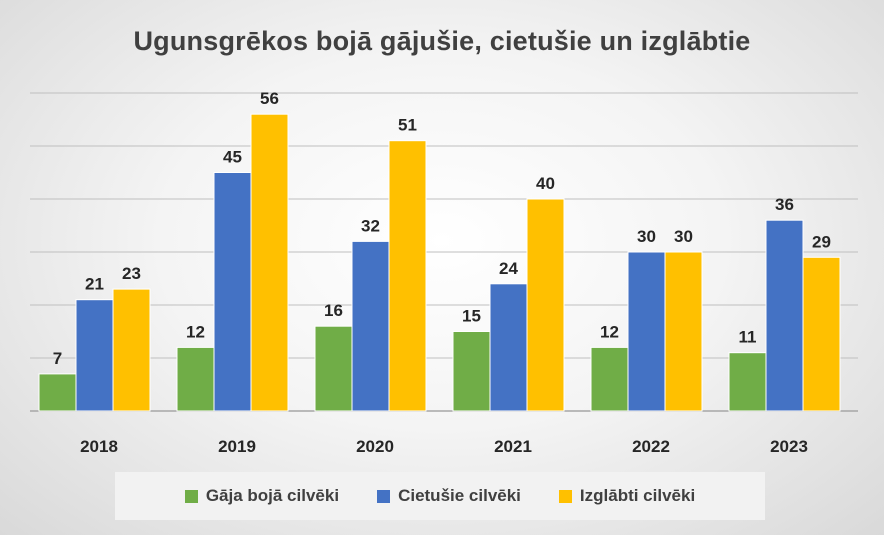 The image size is (884, 535). I want to click on data-label: 32, so click(370, 225).